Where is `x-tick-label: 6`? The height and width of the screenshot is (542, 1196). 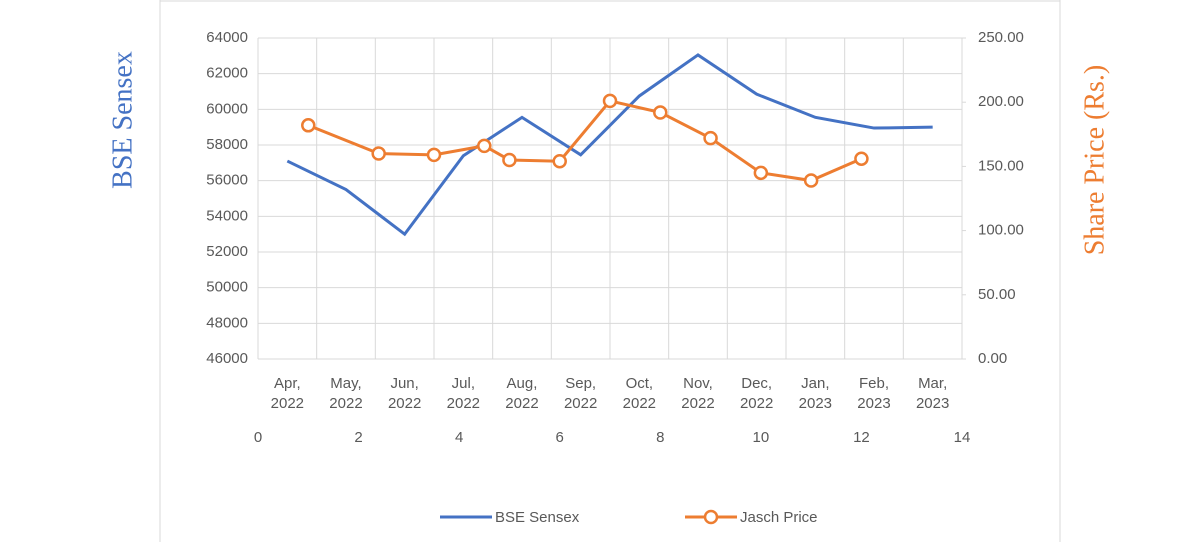 x-tick-label: 6 is located at coordinates (560, 437).